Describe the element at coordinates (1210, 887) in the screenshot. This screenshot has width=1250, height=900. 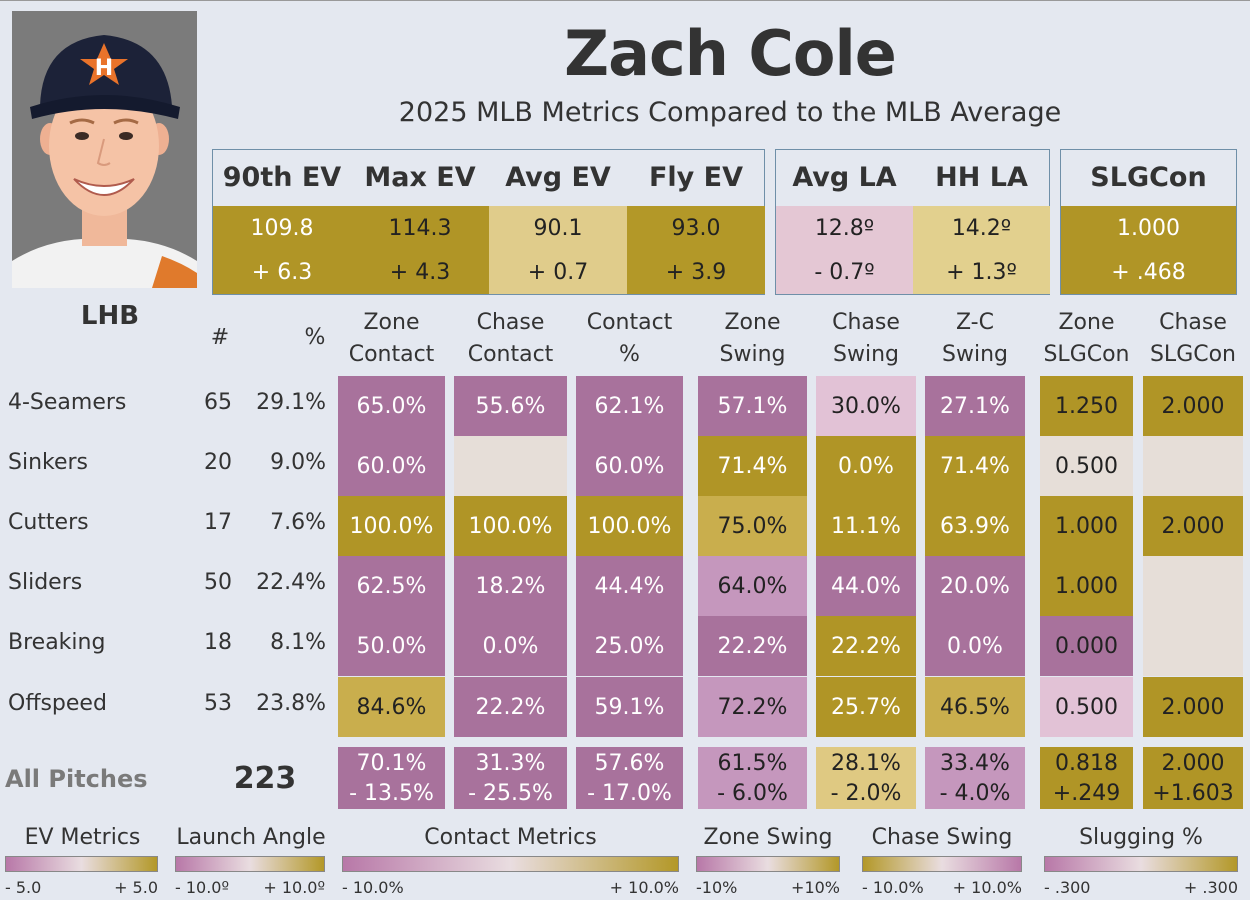
I see `legend-max: + .300` at that location.